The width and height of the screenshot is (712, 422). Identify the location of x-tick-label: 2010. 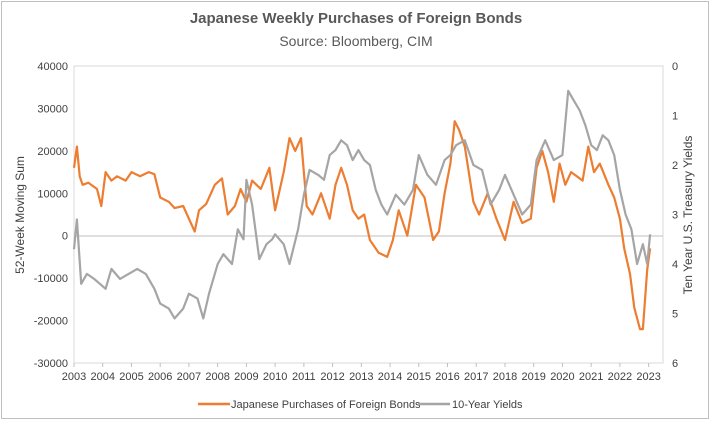
(275, 377).